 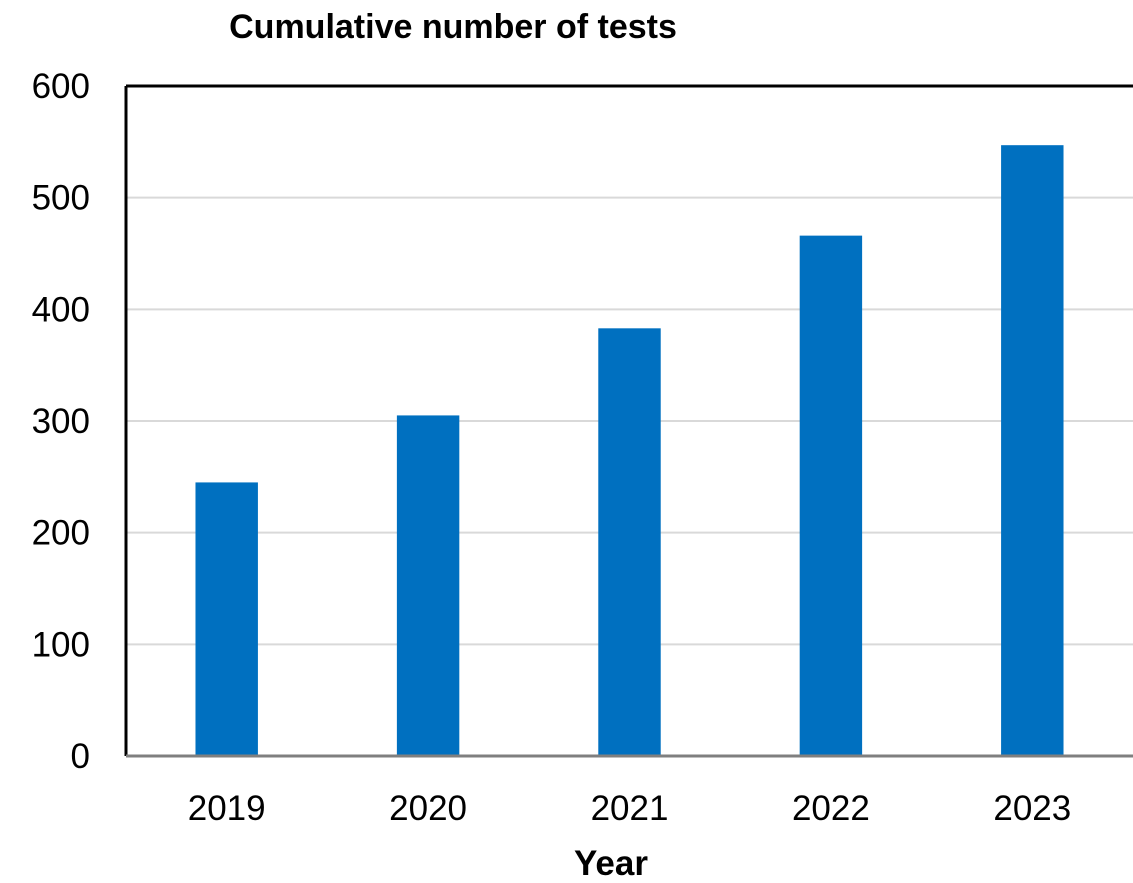 What do you see at coordinates (831, 808) in the screenshot?
I see `x-tick-label: 2022` at bounding box center [831, 808].